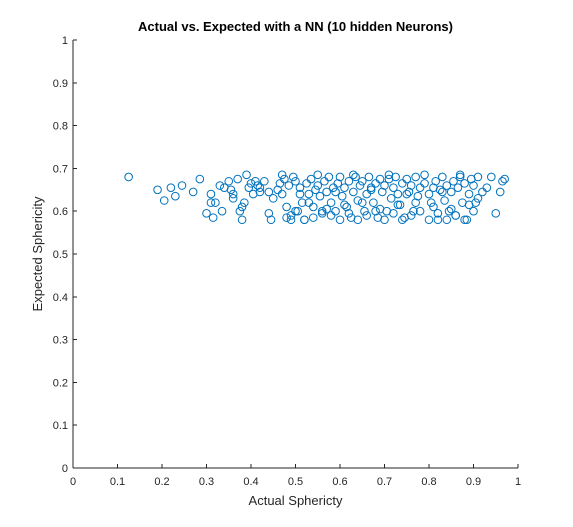 The image size is (573, 527). Describe the element at coordinates (384, 482) in the screenshot. I see `x-tick-label: 0.7` at that location.